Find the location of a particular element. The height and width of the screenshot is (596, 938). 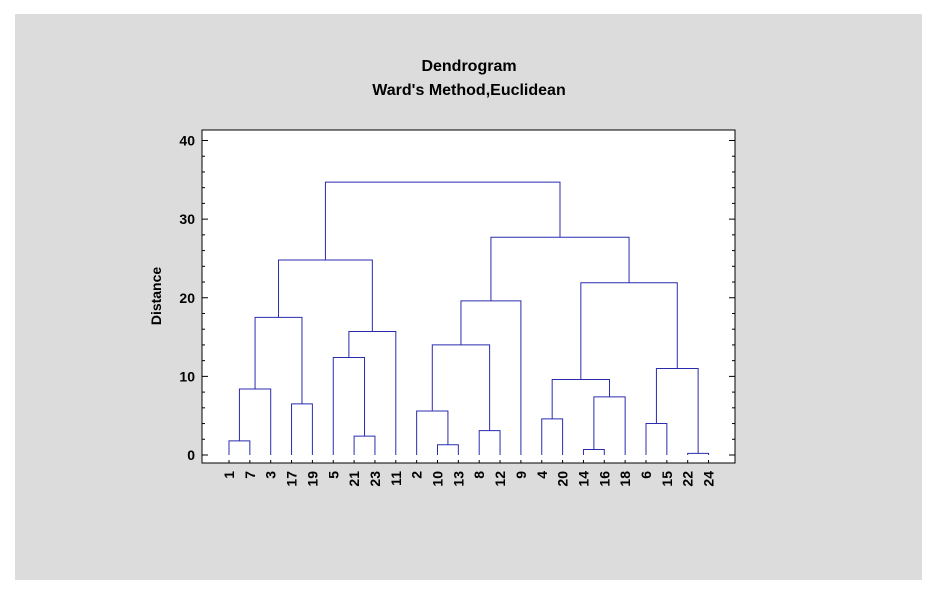

leaf-label-18: 18 is located at coordinates (625, 479).